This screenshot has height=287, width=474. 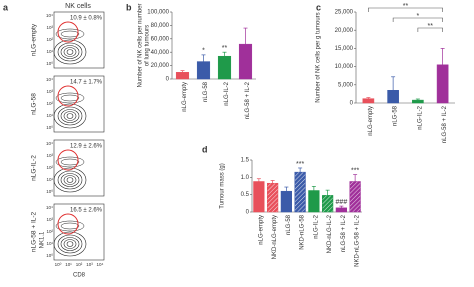 What do you see at coordinates (86, 211) in the screenshot?
I see `gate-percent: 16.5 ± 2.6%` at bounding box center [86, 211].